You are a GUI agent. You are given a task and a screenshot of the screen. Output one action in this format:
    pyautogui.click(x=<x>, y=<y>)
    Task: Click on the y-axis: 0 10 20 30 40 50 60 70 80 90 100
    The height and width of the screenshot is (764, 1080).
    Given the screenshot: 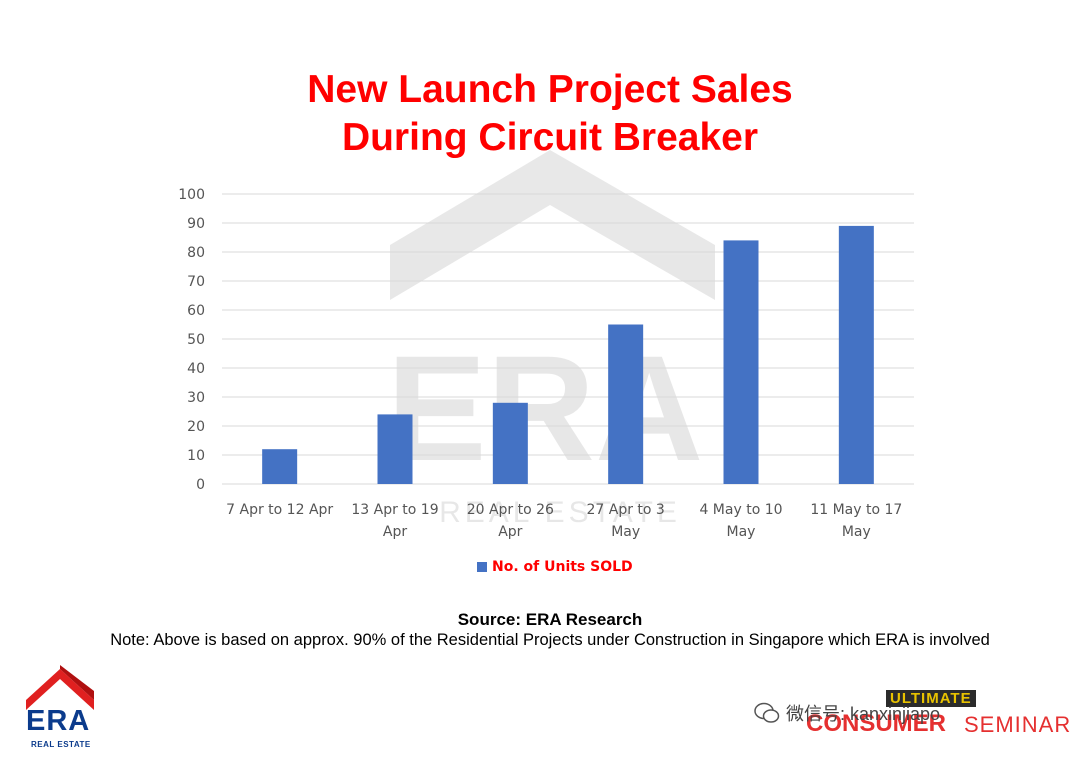 What is the action you would take?
    pyautogui.click(x=191, y=340)
    